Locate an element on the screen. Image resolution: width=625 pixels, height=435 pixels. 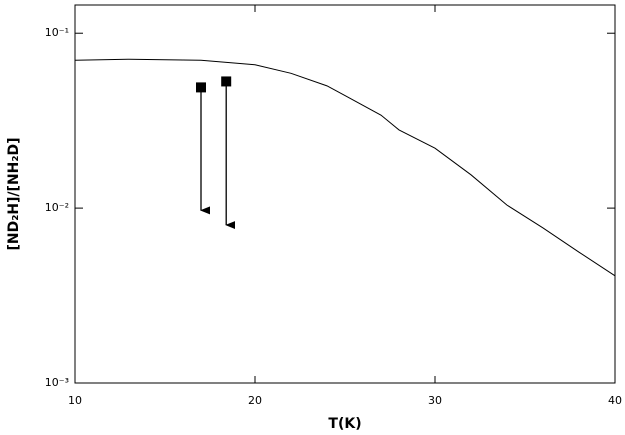
x-tick-label: 20 is located at coordinates (255, 400).